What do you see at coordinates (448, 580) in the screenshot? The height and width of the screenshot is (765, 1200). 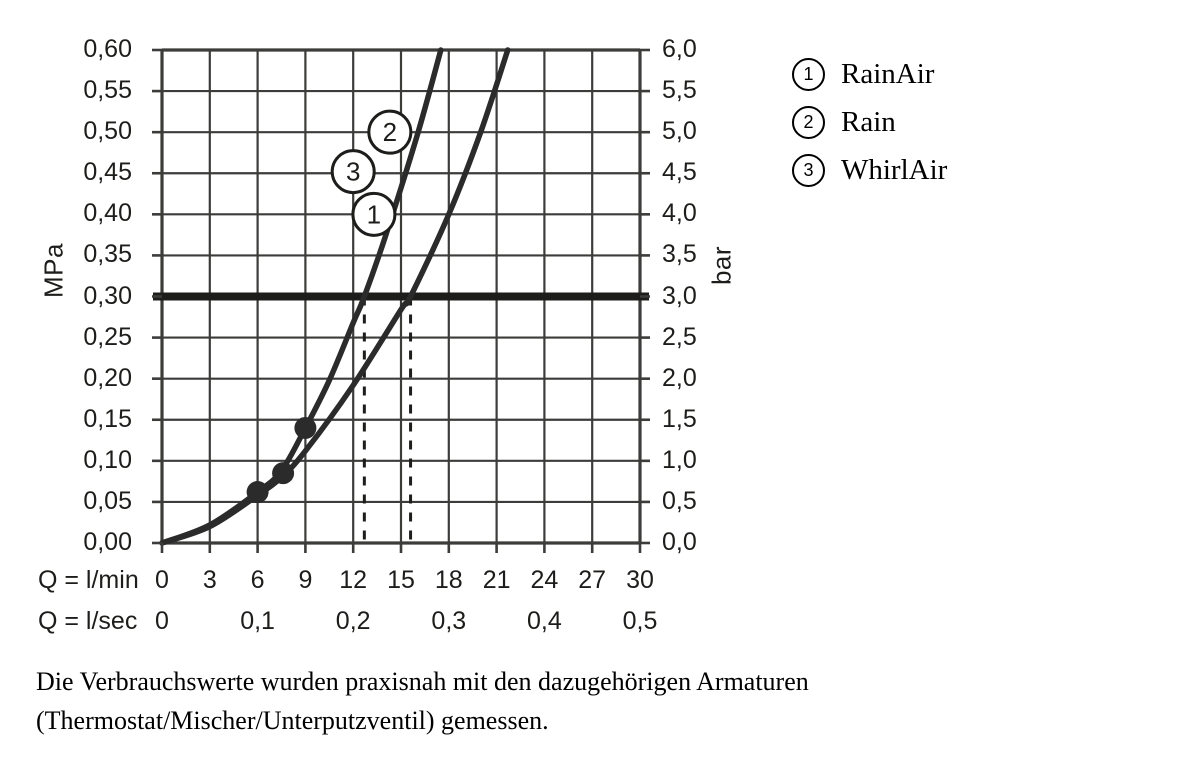 I see `x-tick-lmin-6: 18` at bounding box center [448, 580].